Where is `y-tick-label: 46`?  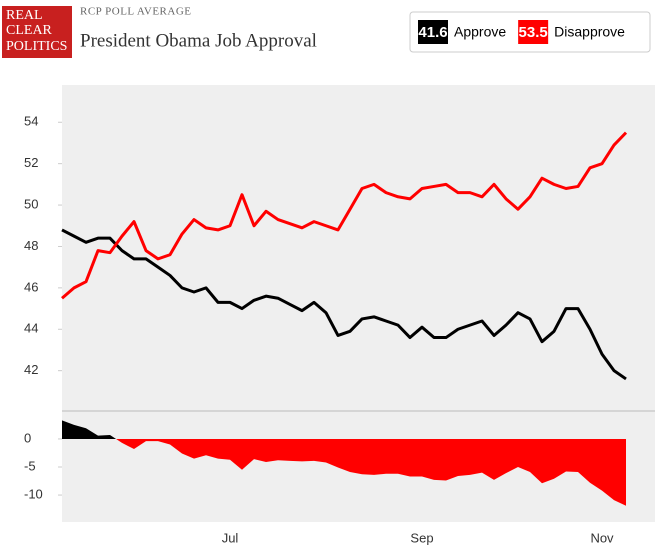
y-tick-label: 46 is located at coordinates (31, 286).